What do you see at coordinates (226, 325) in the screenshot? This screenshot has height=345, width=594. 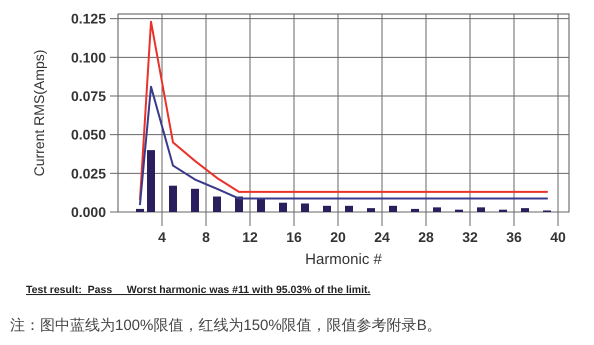 I see `text: 注：图中蓝线为100%限值，红线为150%限值，限值参考附录B。` at bounding box center [226, 325].